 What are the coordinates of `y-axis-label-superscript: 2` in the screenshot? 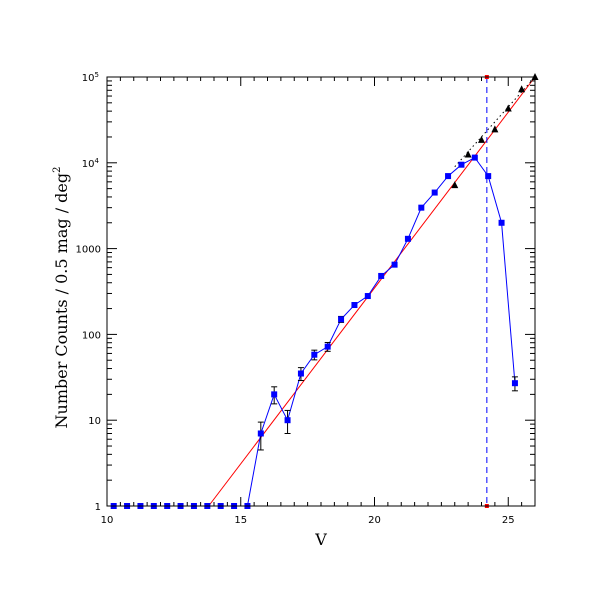 It's located at (57, 170).